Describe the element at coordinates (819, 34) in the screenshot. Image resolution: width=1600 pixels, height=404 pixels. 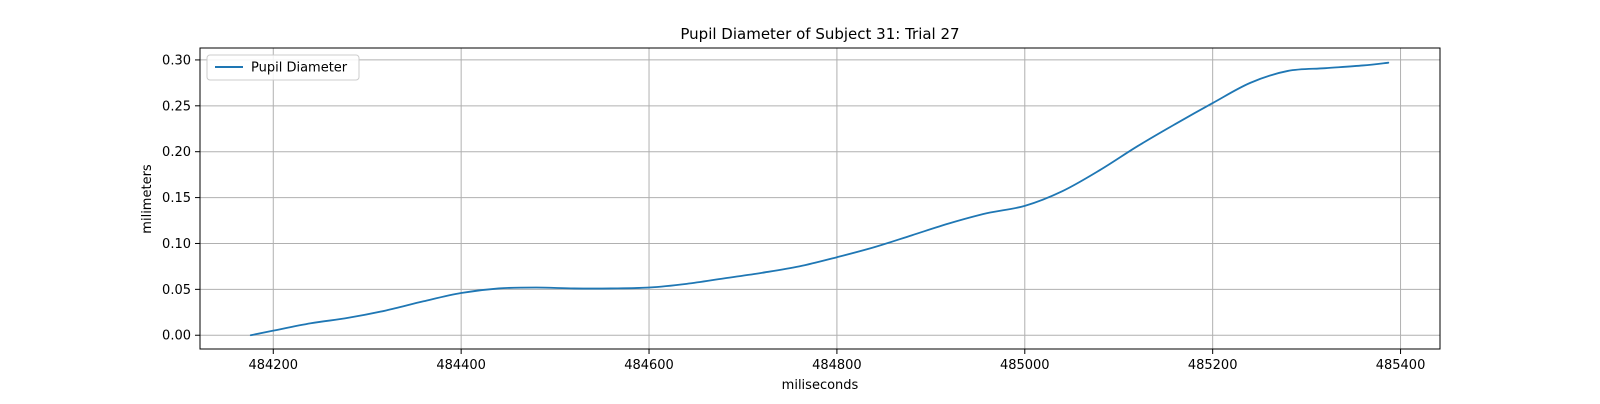
I see `chart-title: Pupil Diameter of Subject 31: Trial 27` at that location.